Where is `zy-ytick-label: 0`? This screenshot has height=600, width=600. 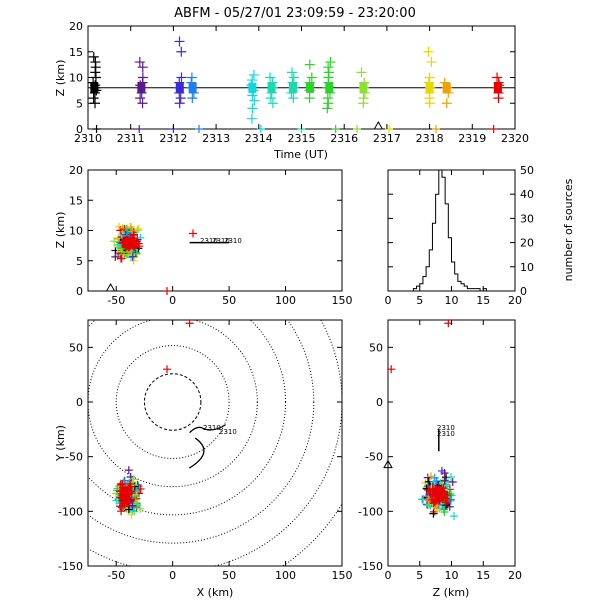
zy-ytick-label: 0 is located at coordinates (379, 402).